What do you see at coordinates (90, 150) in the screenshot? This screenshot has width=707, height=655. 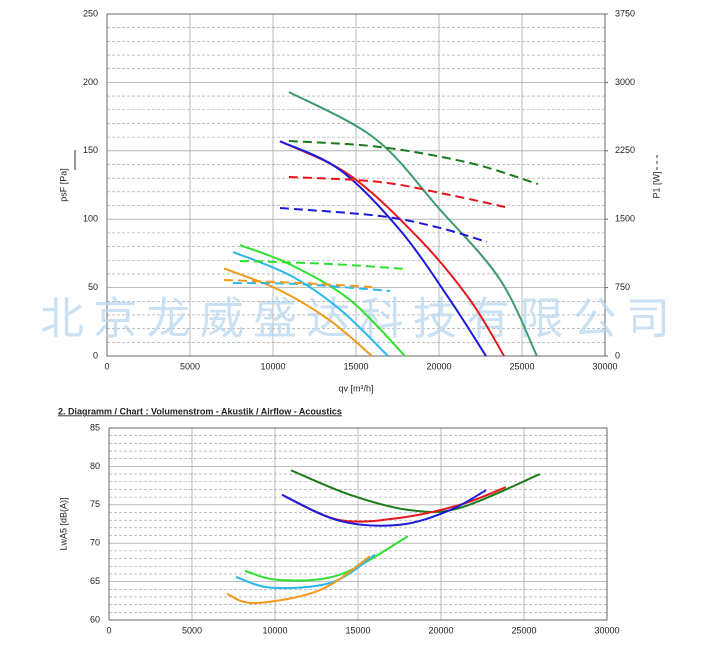 I see `y-tick-label: 150` at bounding box center [90, 150].